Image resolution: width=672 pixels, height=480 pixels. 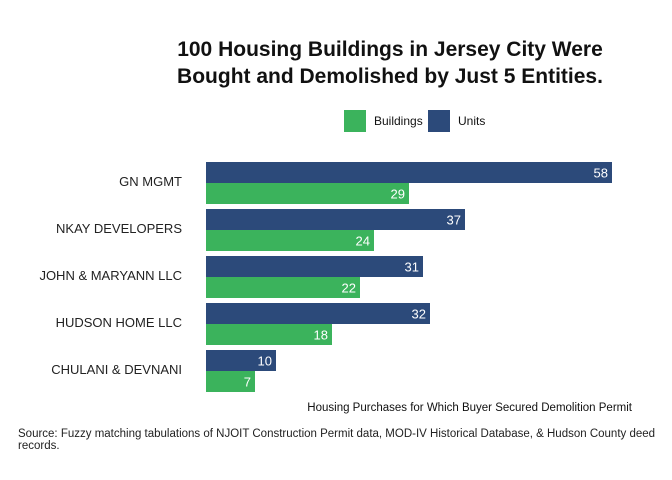 What do you see at coordinates (454, 220) in the screenshot?
I see `data-label-units: 37` at bounding box center [454, 220].